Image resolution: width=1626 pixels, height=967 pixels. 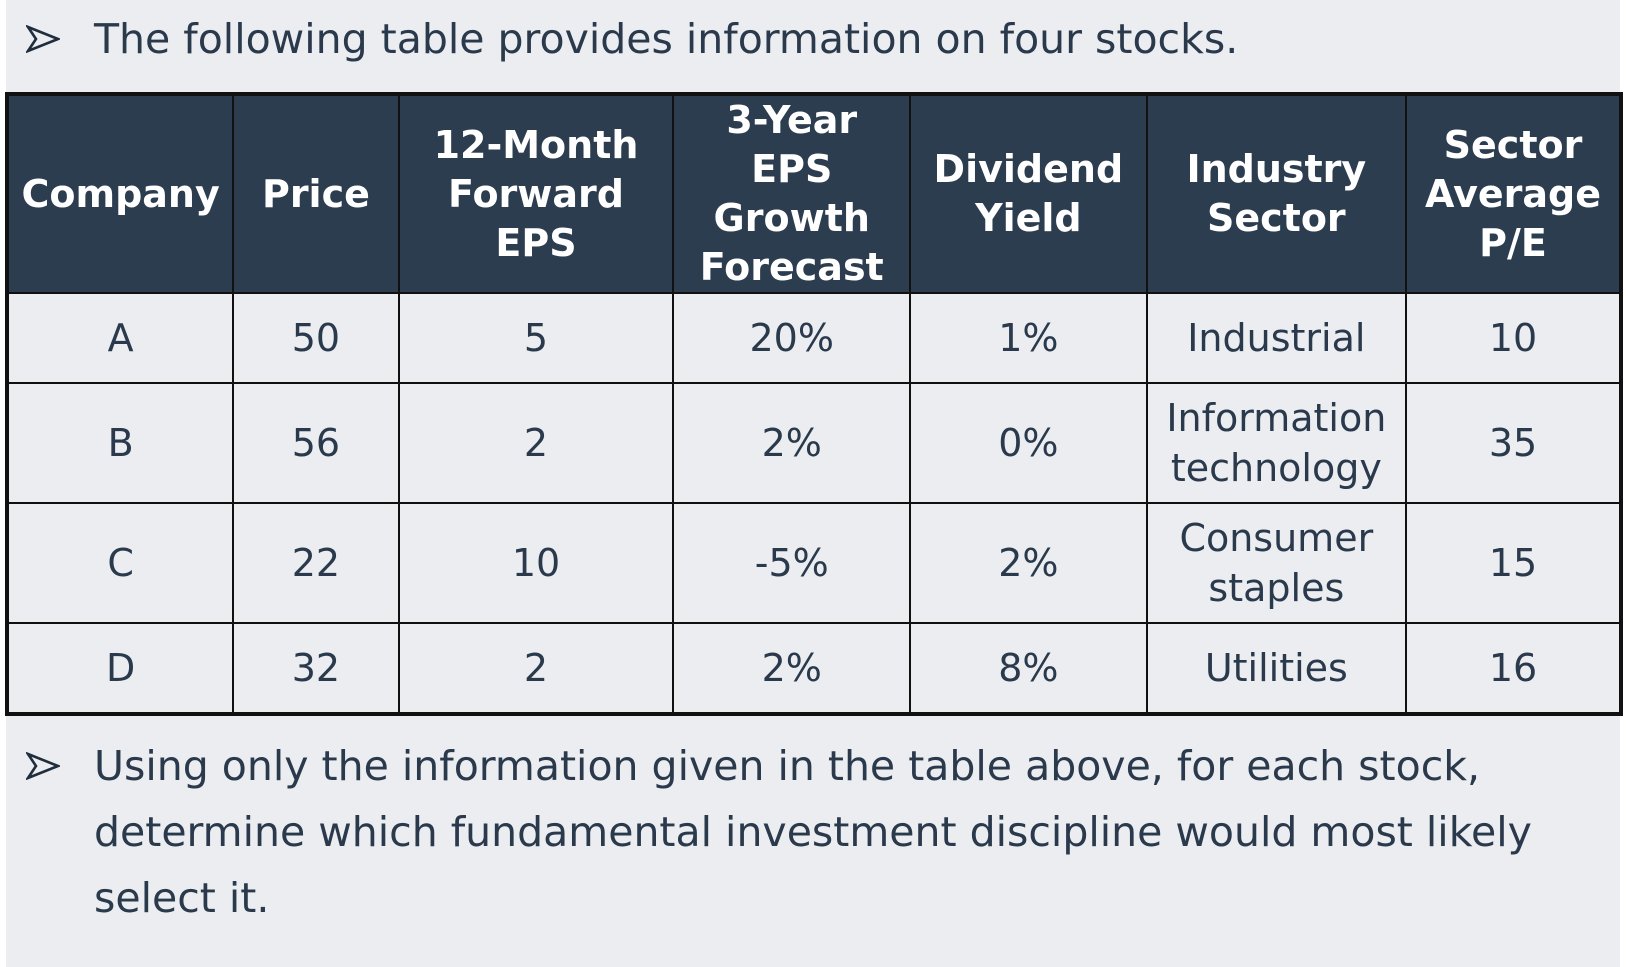 What do you see at coordinates (792, 338) in the screenshot?
I see `cell-eps-growth: 20%` at bounding box center [792, 338].